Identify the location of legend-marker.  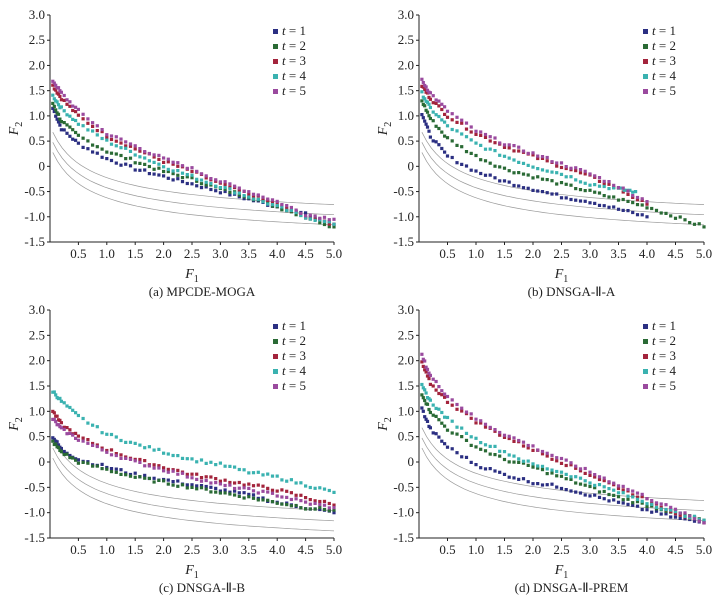
(275, 46).